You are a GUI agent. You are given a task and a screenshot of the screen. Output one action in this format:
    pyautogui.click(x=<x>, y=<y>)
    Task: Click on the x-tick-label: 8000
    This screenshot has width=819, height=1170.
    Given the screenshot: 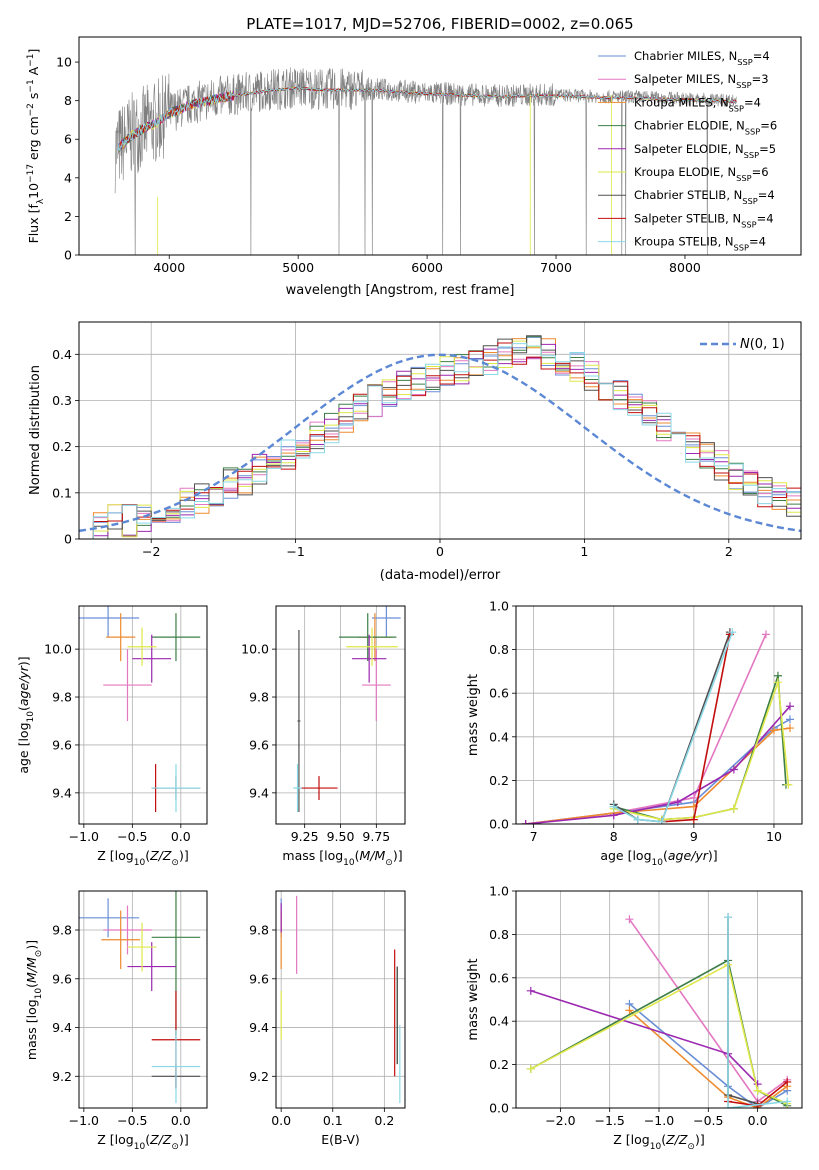 What is the action you would take?
    pyautogui.click(x=685, y=267)
    